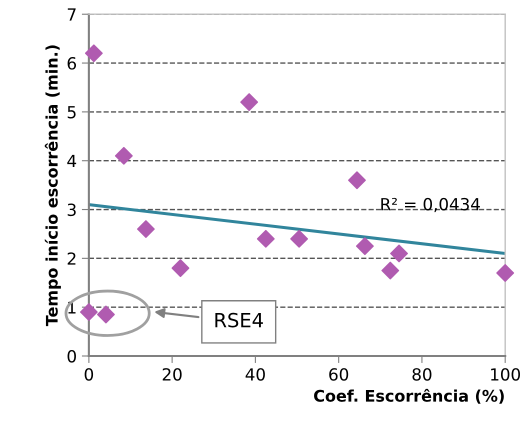 The height and width of the screenshot is (445, 529). I want to click on x-tick-label: 80, so click(422, 374).